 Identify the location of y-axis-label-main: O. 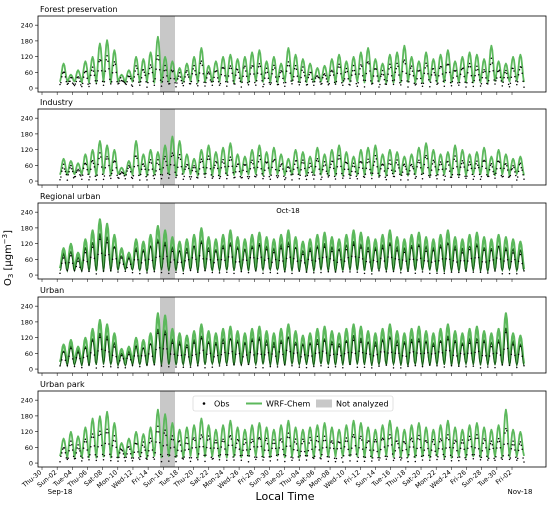
(8, 282).